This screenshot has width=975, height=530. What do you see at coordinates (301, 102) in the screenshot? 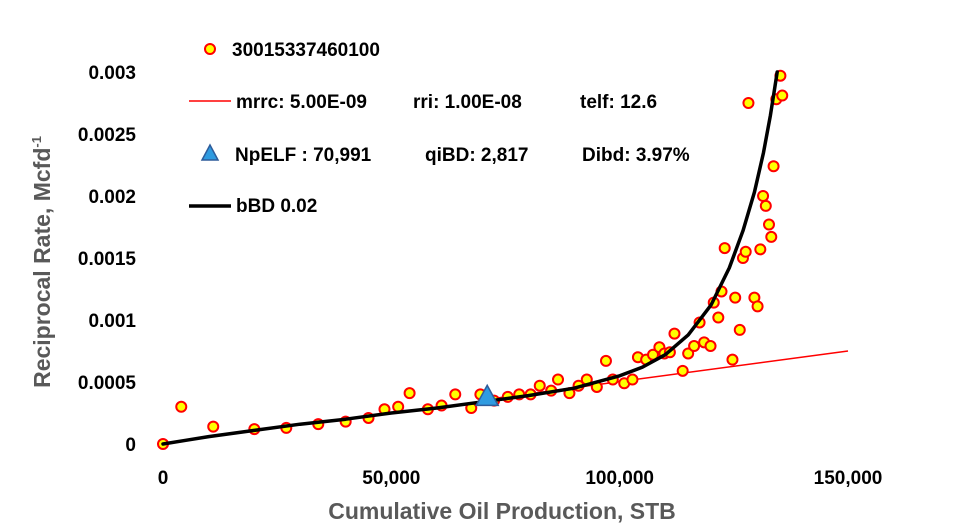
I see `legend-label-mrrc: mrrc: 5.00E-09` at bounding box center [301, 102].